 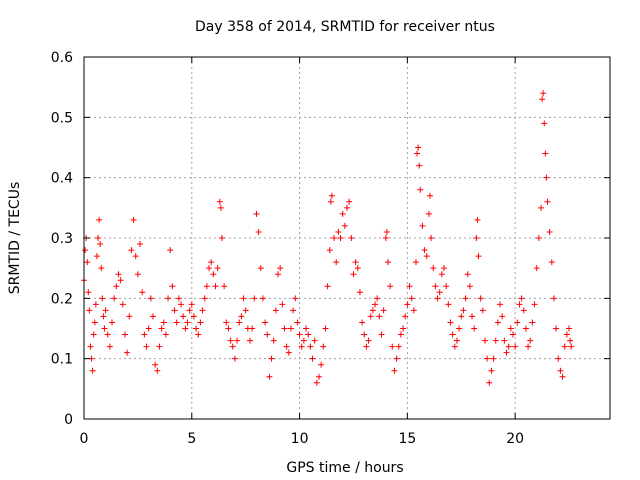 What do you see at coordinates (84, 439) in the screenshot?
I see `x-tick-label: 0` at bounding box center [84, 439].